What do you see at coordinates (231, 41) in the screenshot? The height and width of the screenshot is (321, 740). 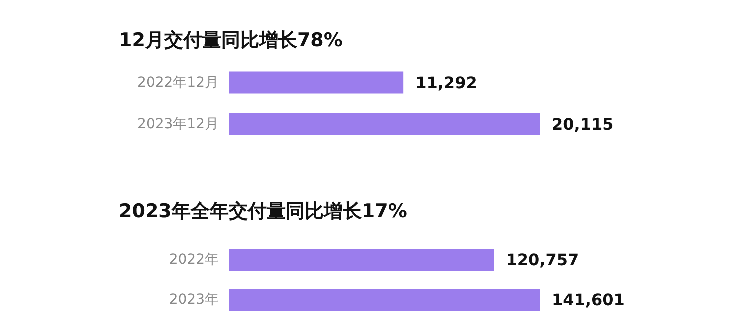 I see `chart-title: 12月交付量同比增长78%` at bounding box center [231, 41].